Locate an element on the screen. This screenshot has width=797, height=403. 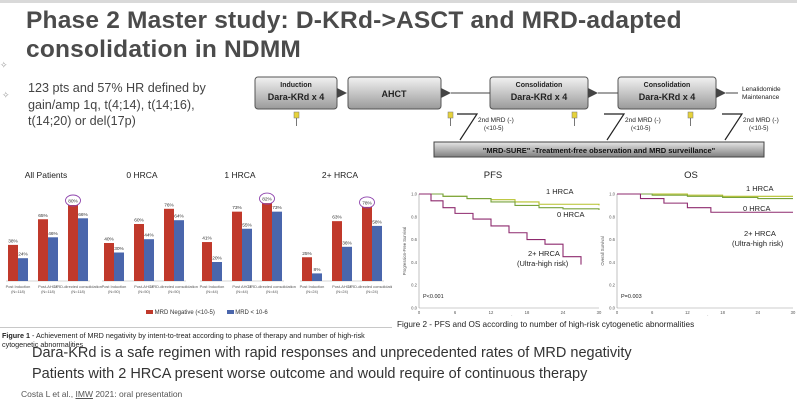
category-label: Post-AHCT (N=50) is located at coordinates (144, 289).